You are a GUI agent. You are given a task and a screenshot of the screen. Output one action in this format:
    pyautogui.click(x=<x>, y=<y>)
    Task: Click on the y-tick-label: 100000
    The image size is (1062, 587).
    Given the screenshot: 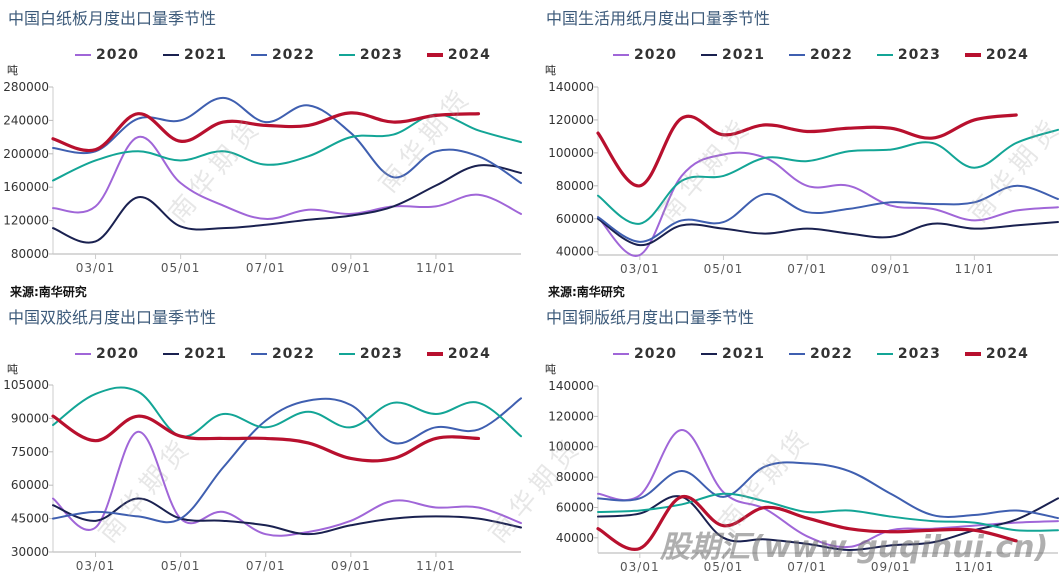 What is the action you would take?
    pyautogui.click(x=571, y=153)
    